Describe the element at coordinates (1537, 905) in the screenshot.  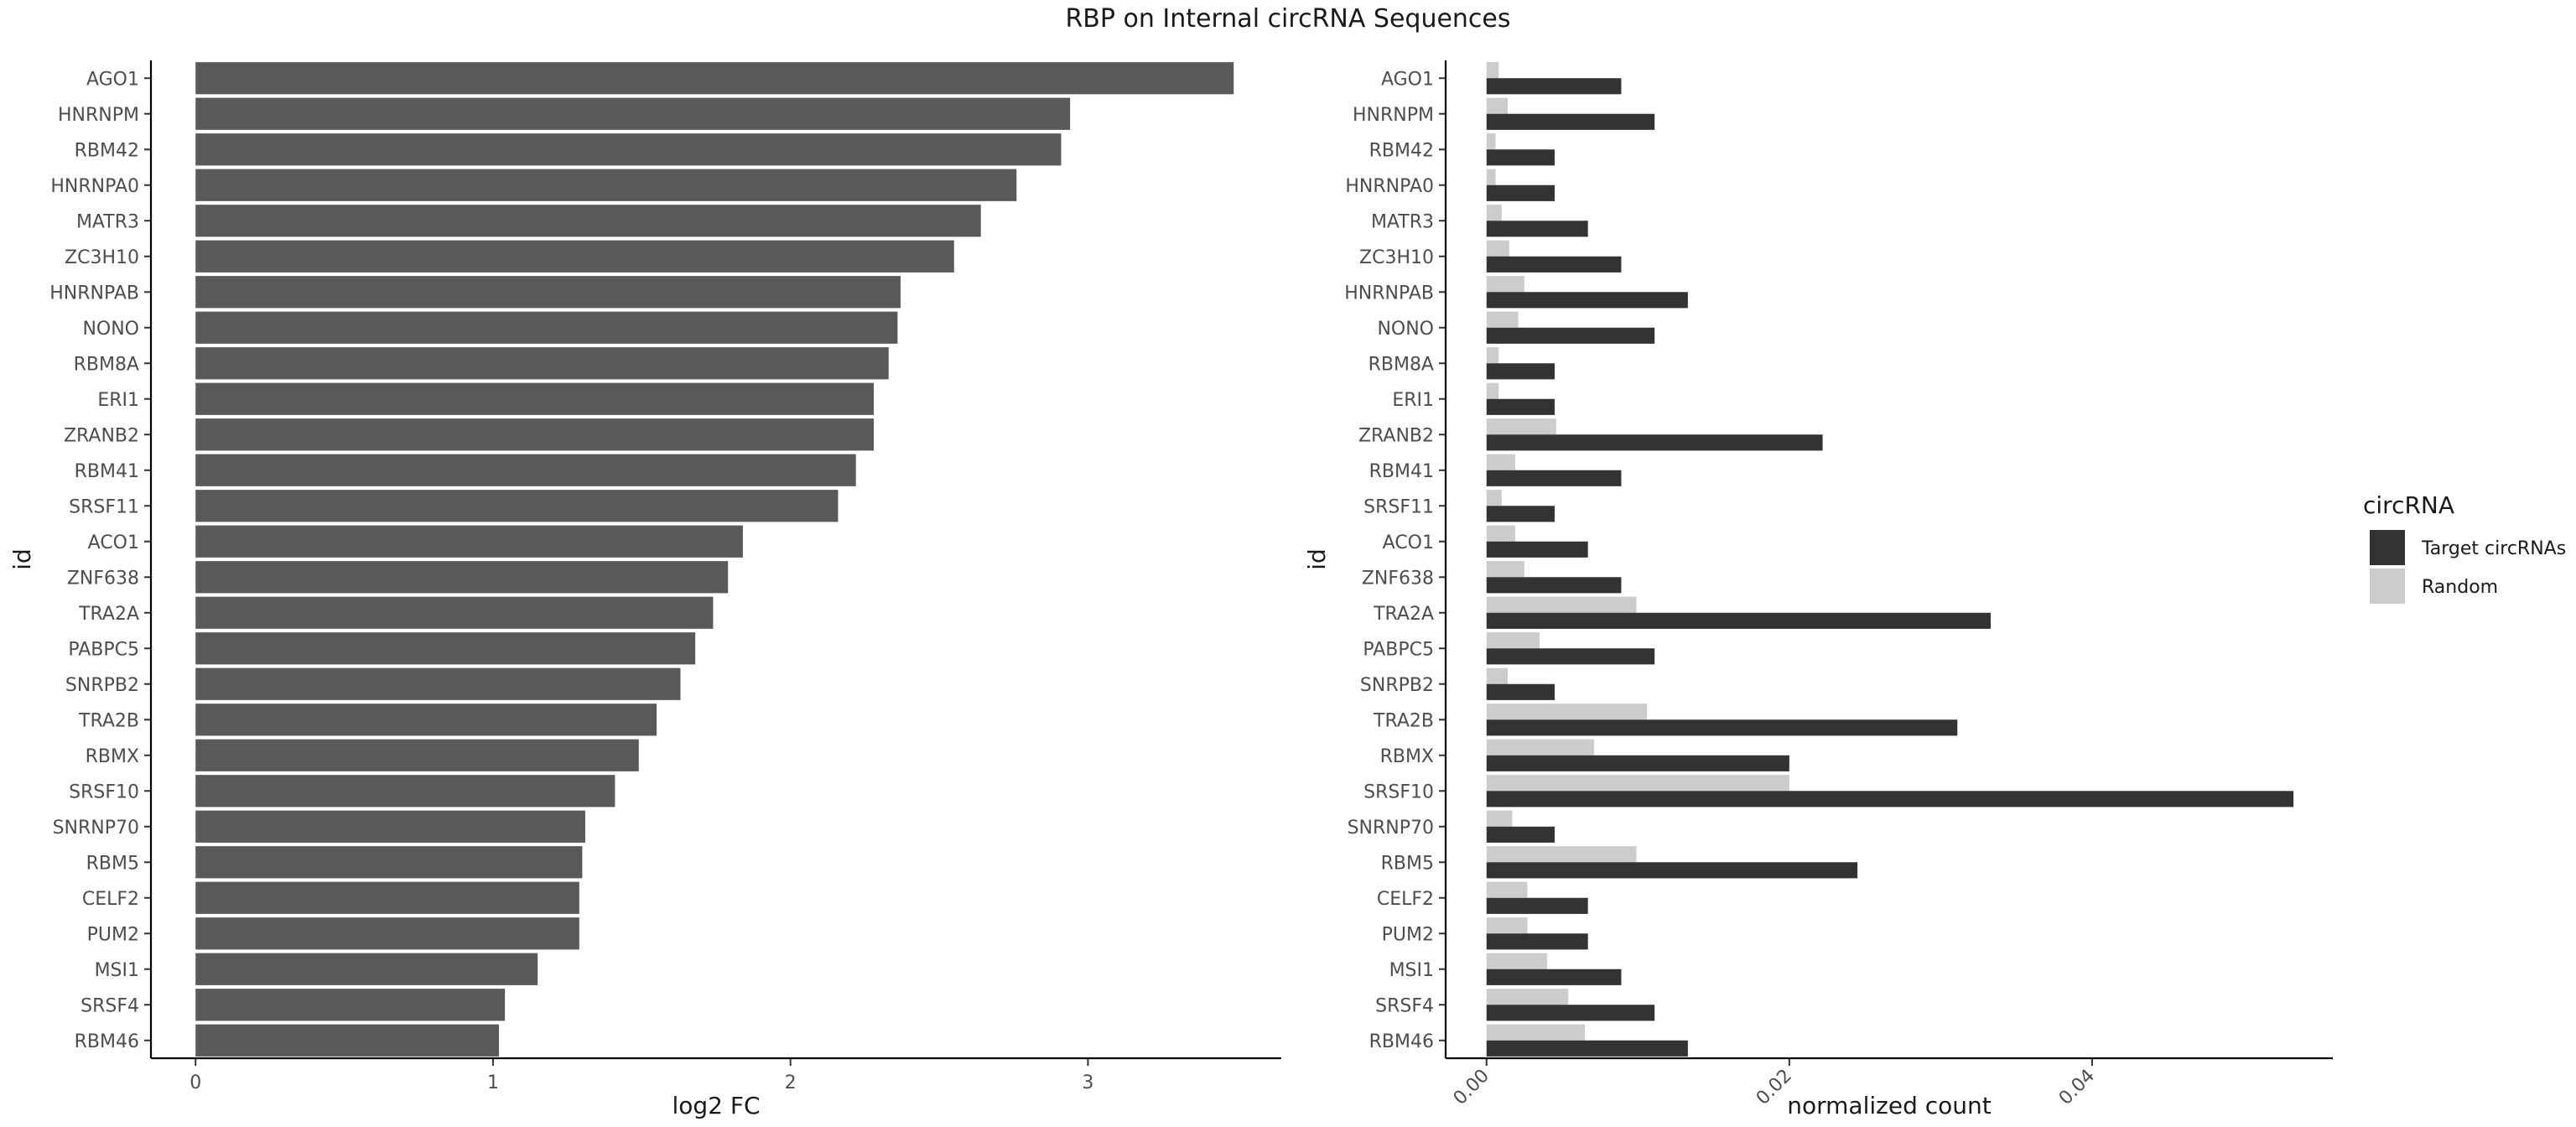
I see `bar-target-celf2` at that location.